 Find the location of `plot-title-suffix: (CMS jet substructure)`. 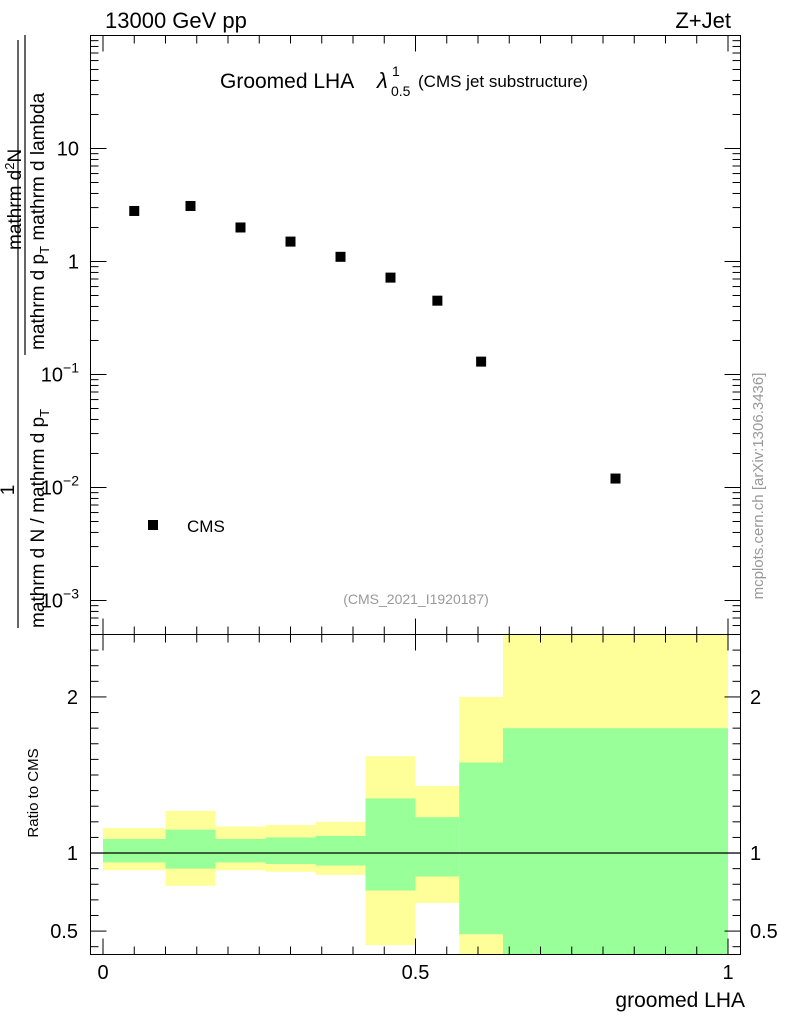

plot-title-suffix: (CMS jet substructure) is located at coordinates (503, 81).